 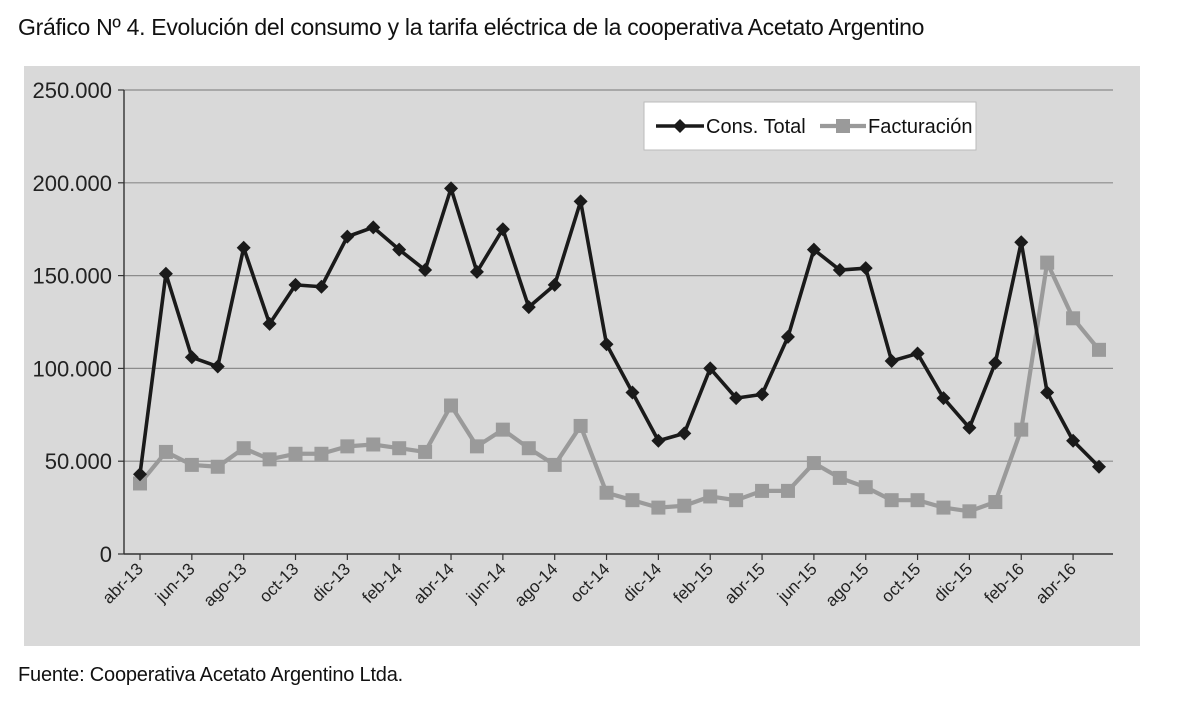 I want to click on x-tick-label: jun-14, so click(x=486, y=583).